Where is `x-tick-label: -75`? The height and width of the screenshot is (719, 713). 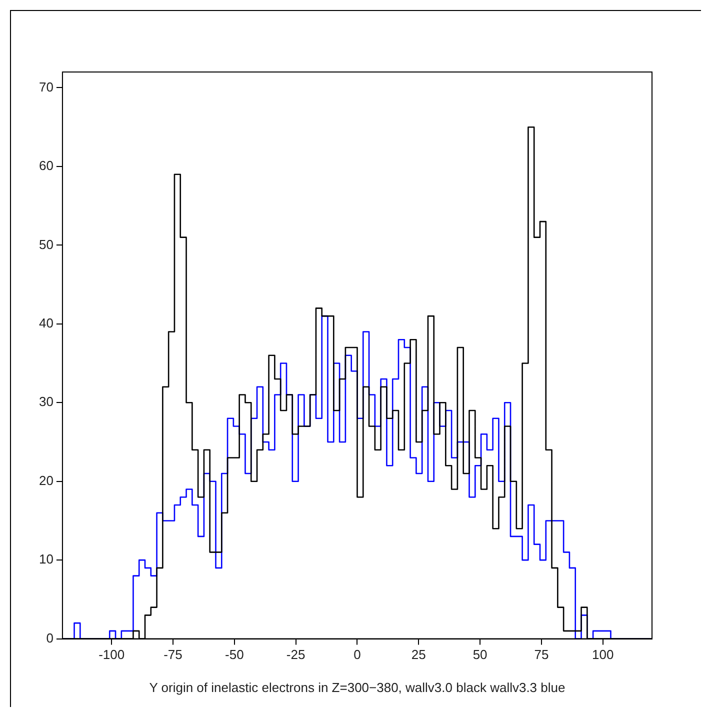 x-tick-label: -75 is located at coordinates (173, 654).